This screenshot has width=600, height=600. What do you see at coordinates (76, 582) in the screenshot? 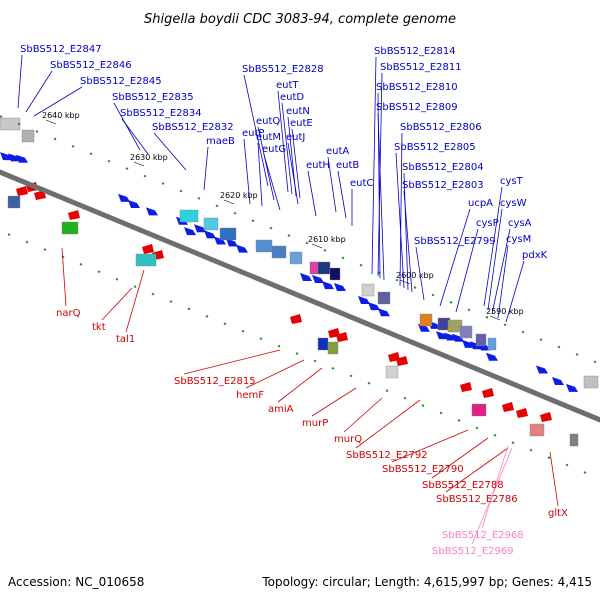
I see `accession-text: Accession: NC_010658` at bounding box center [76, 582].